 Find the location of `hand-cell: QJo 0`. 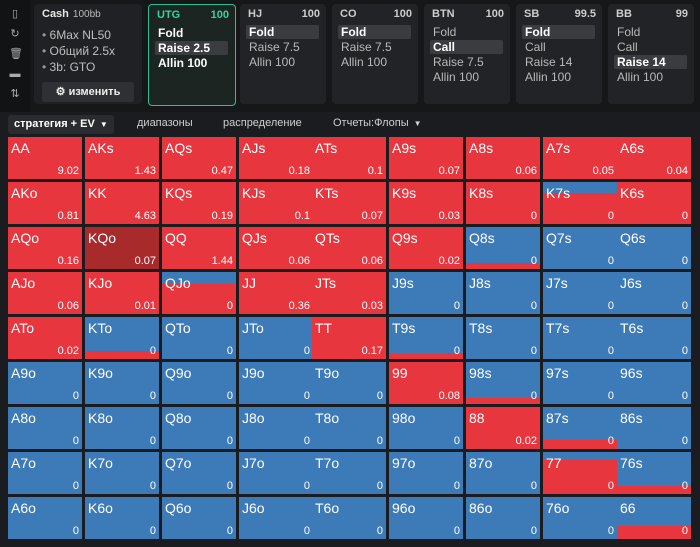

hand-cell: QJo 0 is located at coordinates (199, 293).